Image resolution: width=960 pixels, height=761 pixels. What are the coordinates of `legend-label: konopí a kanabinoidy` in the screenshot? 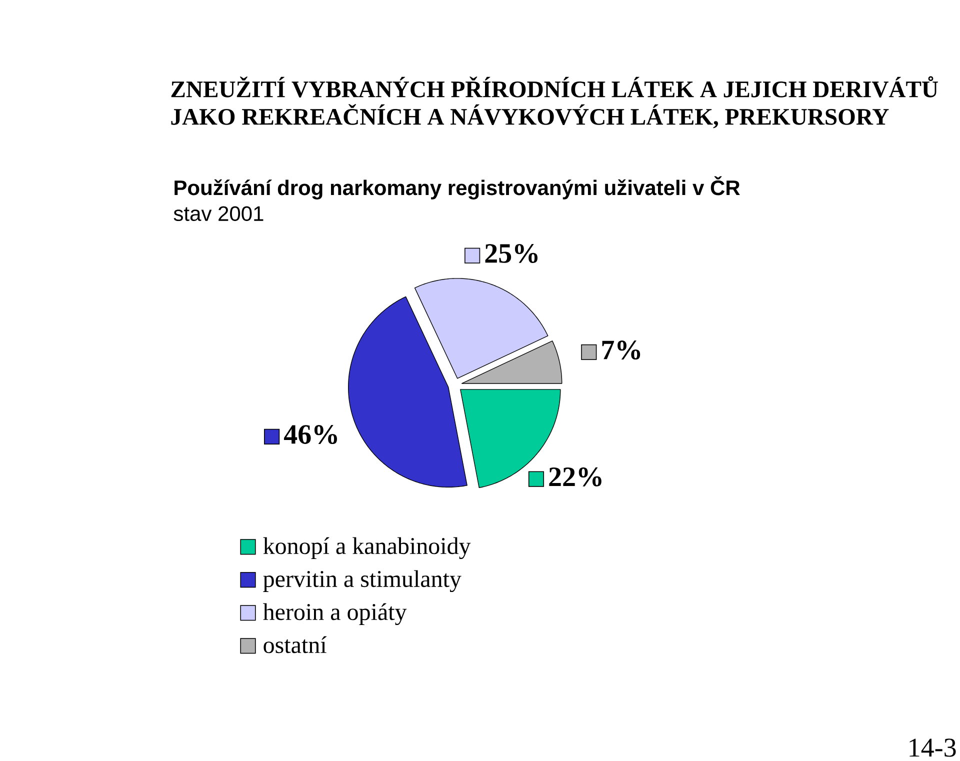 It's located at (367, 548).